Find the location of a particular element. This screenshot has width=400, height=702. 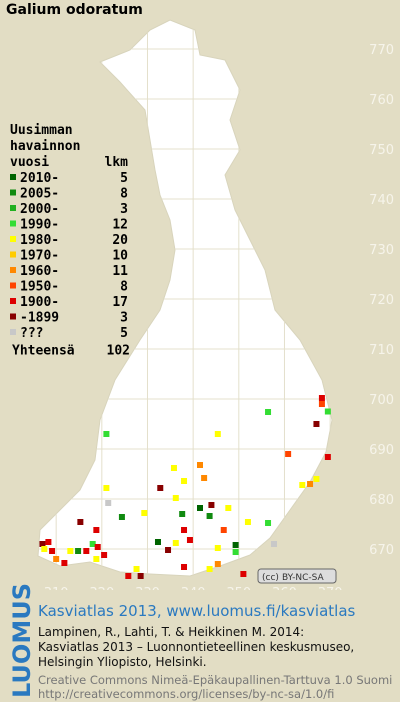

y-tick-label: 710 is located at coordinates (381, 350).